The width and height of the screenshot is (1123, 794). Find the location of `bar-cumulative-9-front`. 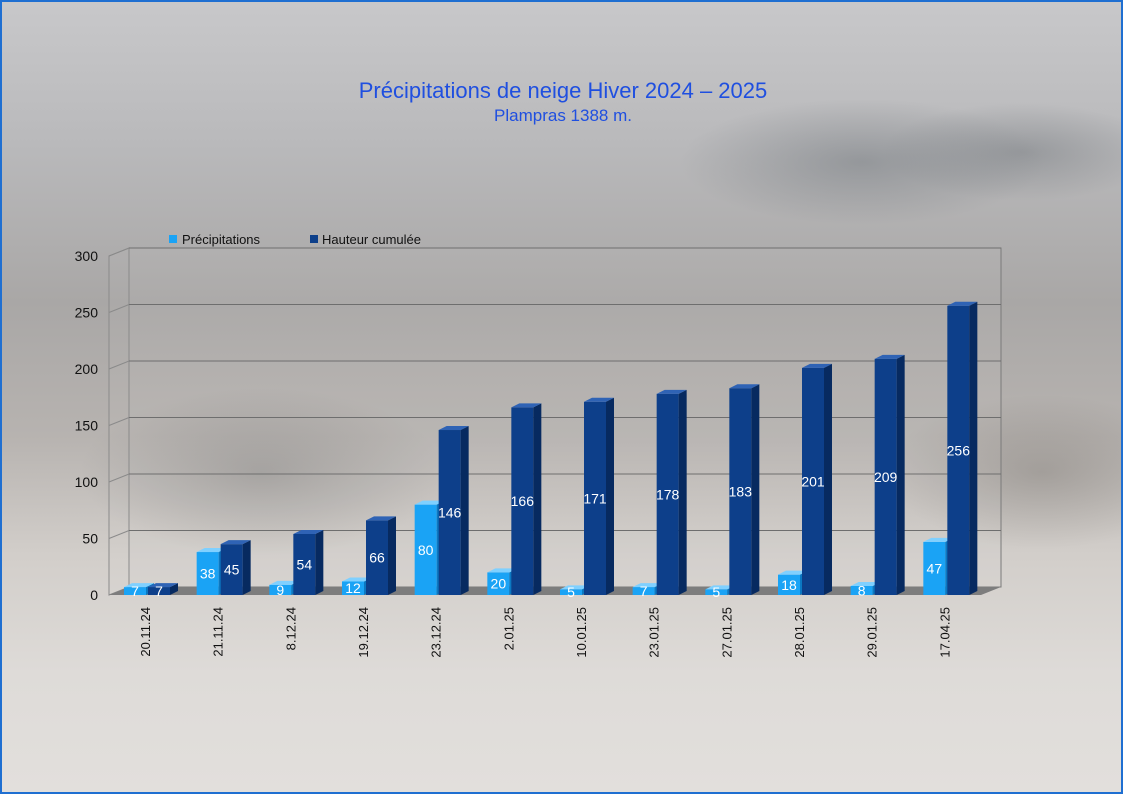

bar-cumulative-9-front is located at coordinates (813, 481).